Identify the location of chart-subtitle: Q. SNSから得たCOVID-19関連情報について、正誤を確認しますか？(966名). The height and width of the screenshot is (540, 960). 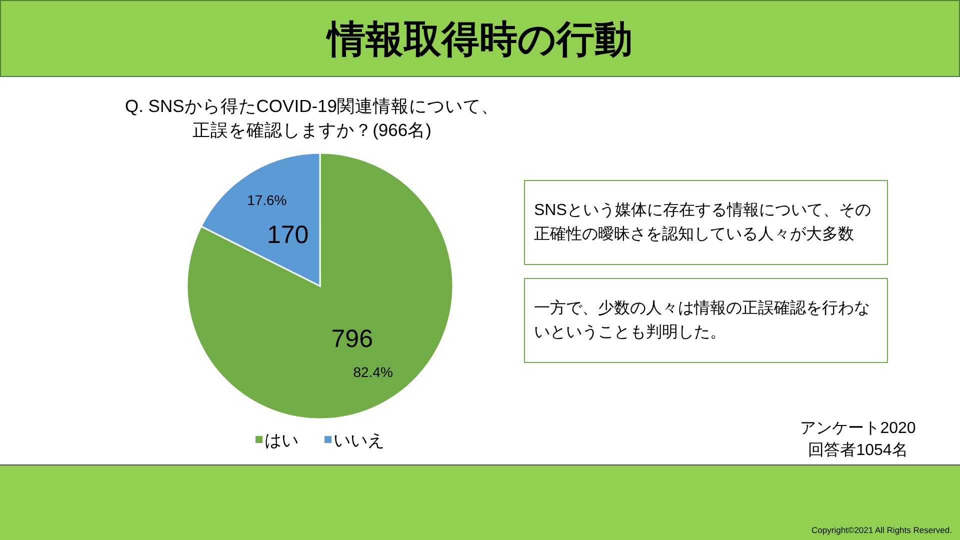
(312, 118).